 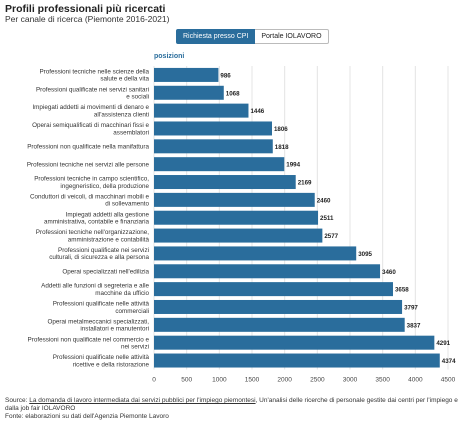 What do you see at coordinates (415, 379) in the screenshot?
I see `x-tick-label: 4000` at bounding box center [415, 379].